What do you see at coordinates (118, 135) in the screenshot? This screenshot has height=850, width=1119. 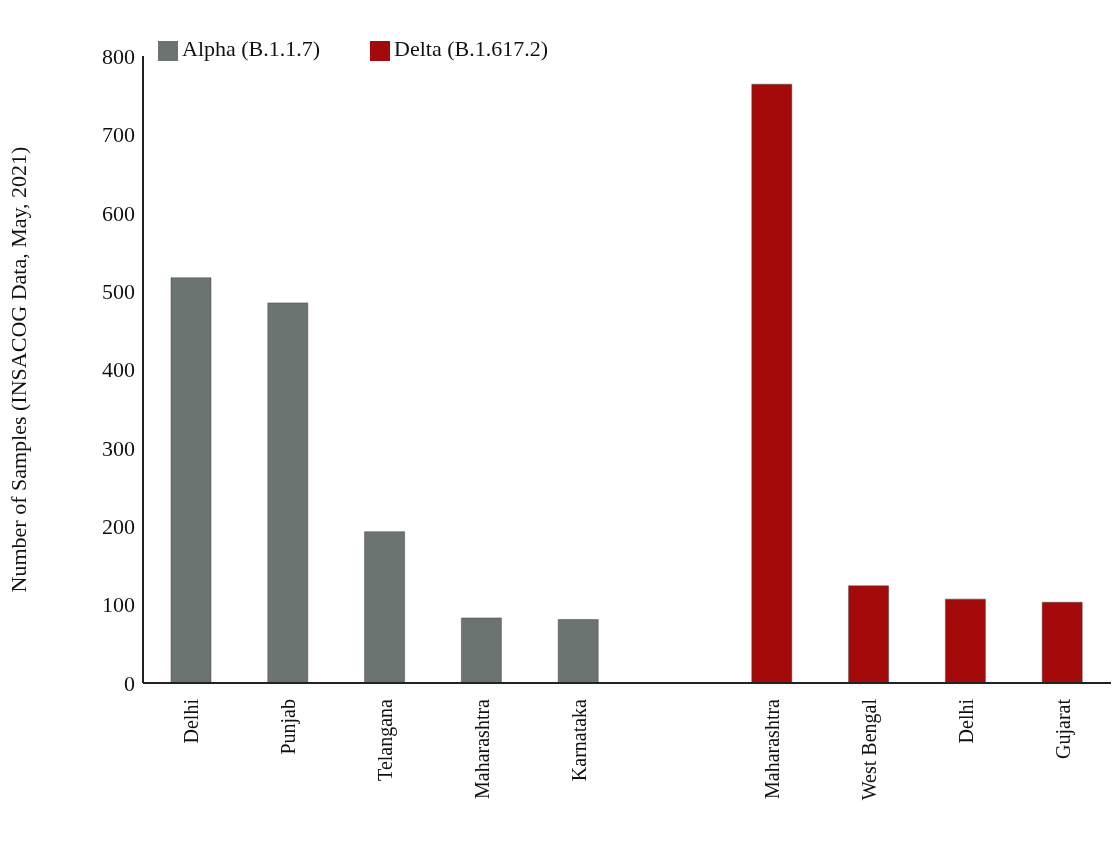 I see `y-tick-label: 700` at bounding box center [118, 135].